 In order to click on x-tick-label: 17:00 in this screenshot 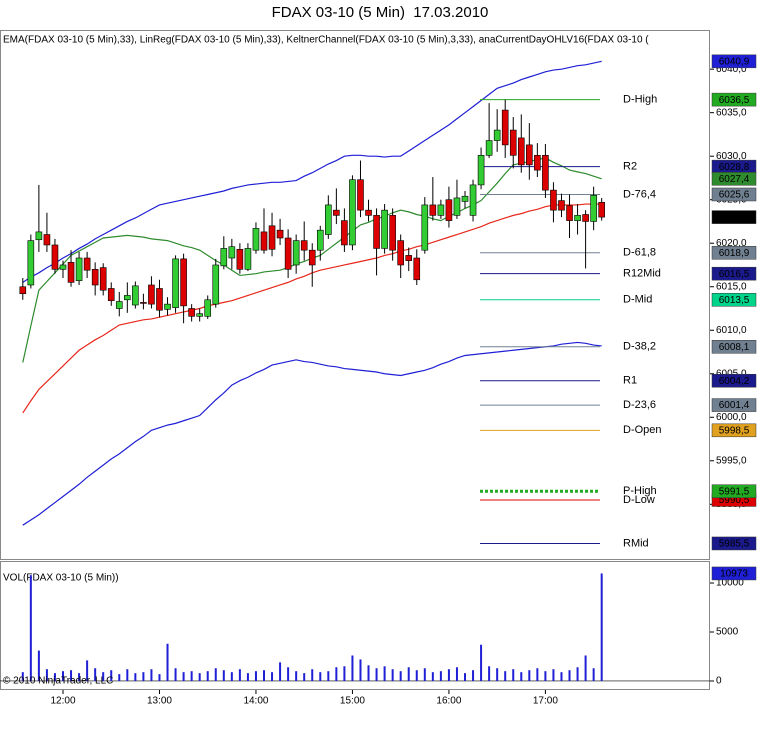, I will do `click(545, 701)`.